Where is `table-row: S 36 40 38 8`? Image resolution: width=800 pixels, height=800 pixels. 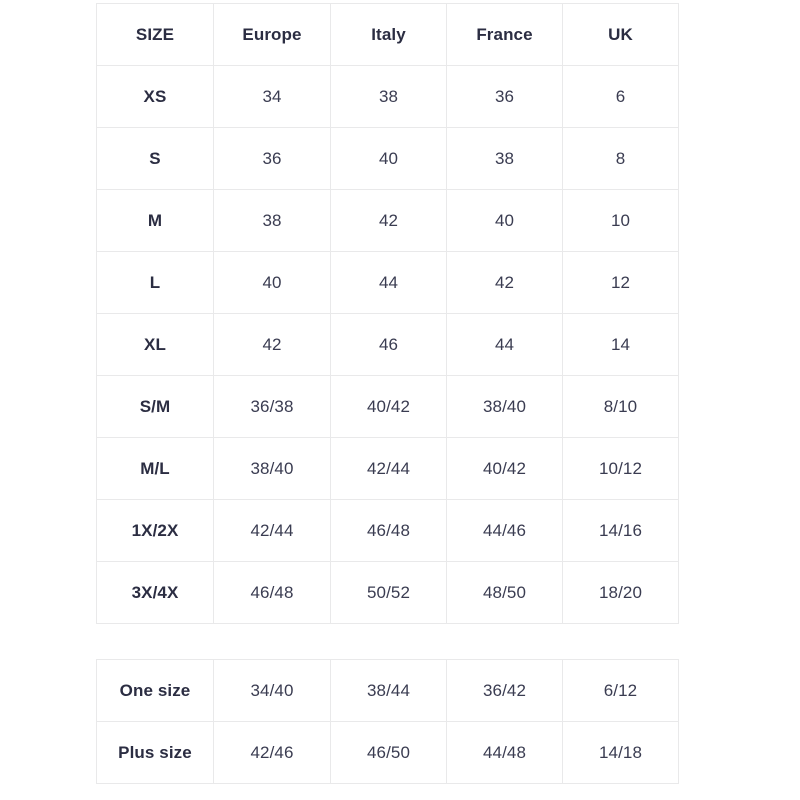 table-row: S 36 40 38 8 is located at coordinates (387, 158).